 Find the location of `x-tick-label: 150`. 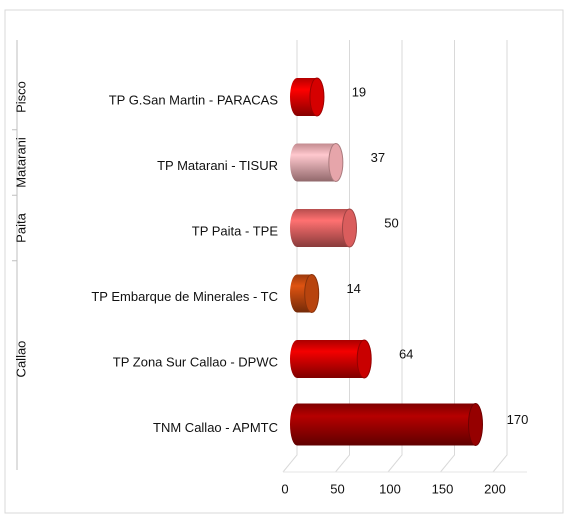

x-tick-label: 150 is located at coordinates (443, 488).